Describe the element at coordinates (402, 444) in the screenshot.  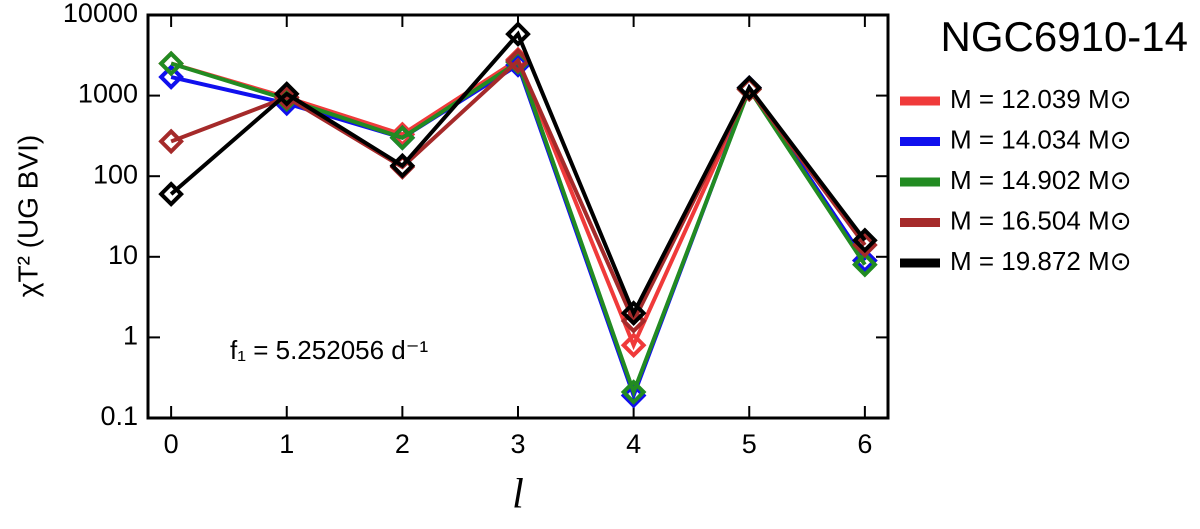
I see `x-tick-label: 2` at that location.